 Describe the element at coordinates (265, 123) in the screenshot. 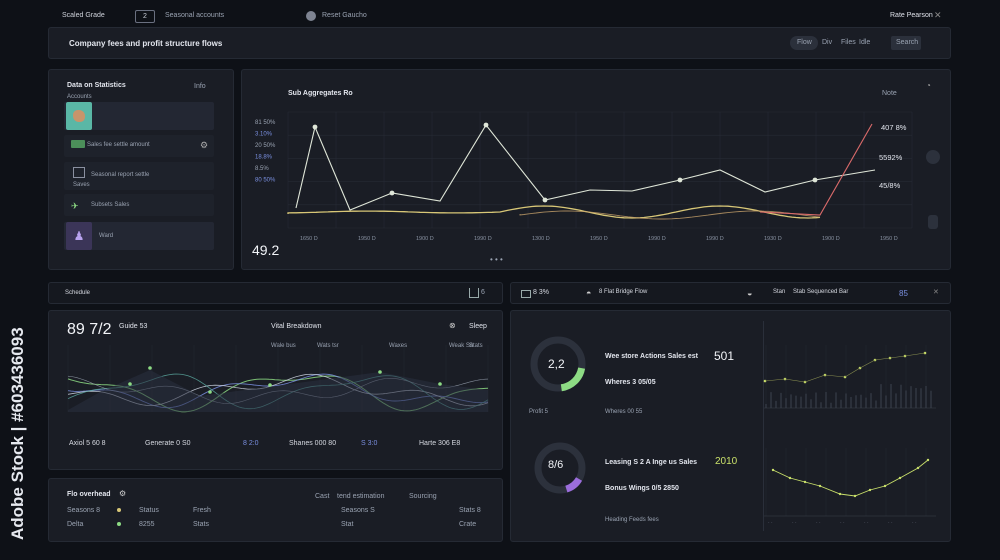

I see `y-tick-label: 81 50%` at that location.